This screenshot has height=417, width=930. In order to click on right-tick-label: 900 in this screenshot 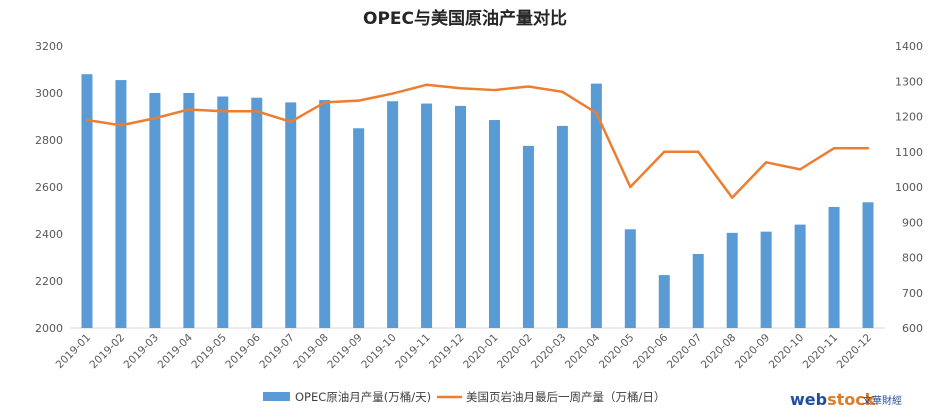, I will do `click(912, 222)`.